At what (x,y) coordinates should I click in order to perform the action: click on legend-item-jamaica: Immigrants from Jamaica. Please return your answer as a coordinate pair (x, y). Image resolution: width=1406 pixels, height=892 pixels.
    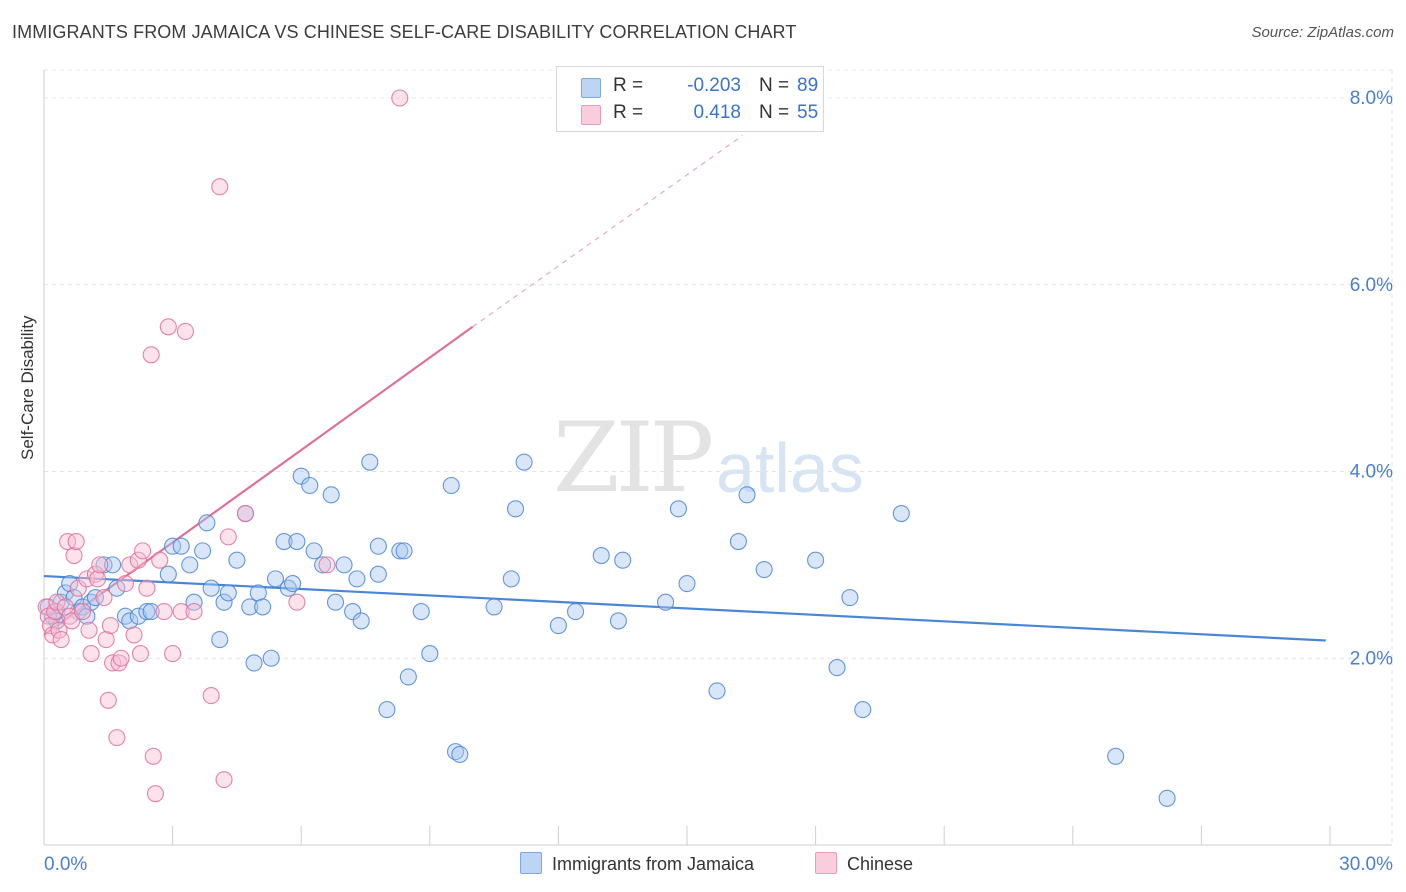
    Looking at the image, I should click on (637, 864).